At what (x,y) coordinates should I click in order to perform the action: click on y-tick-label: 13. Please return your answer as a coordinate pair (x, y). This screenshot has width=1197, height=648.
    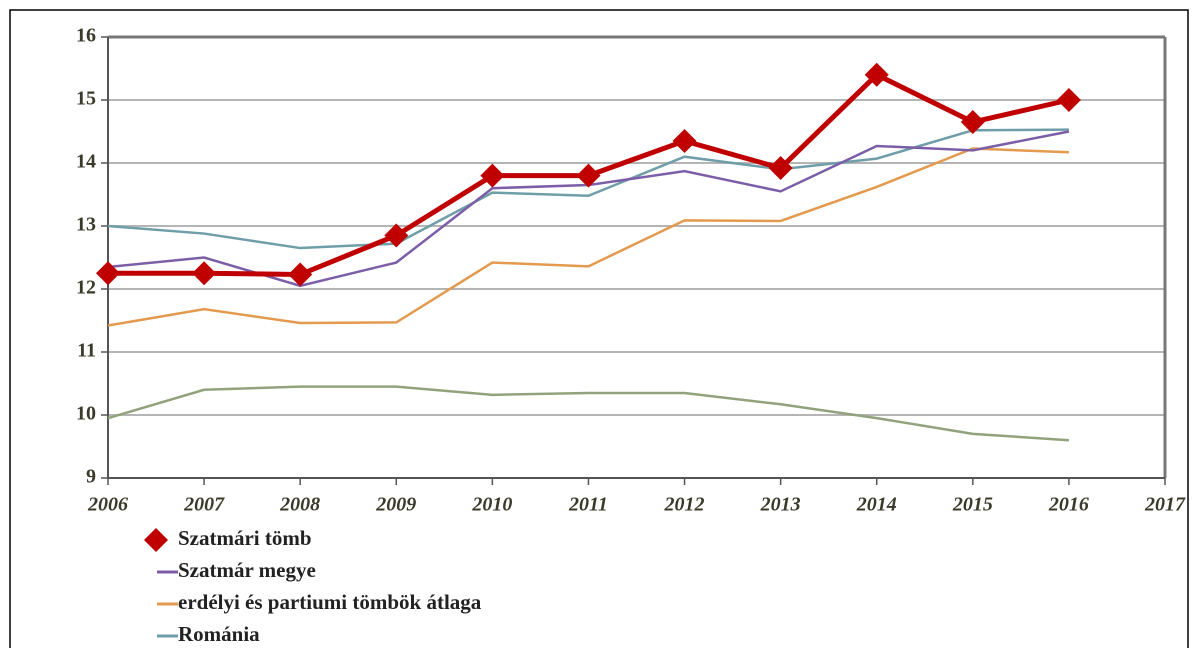
    Looking at the image, I should click on (86, 225).